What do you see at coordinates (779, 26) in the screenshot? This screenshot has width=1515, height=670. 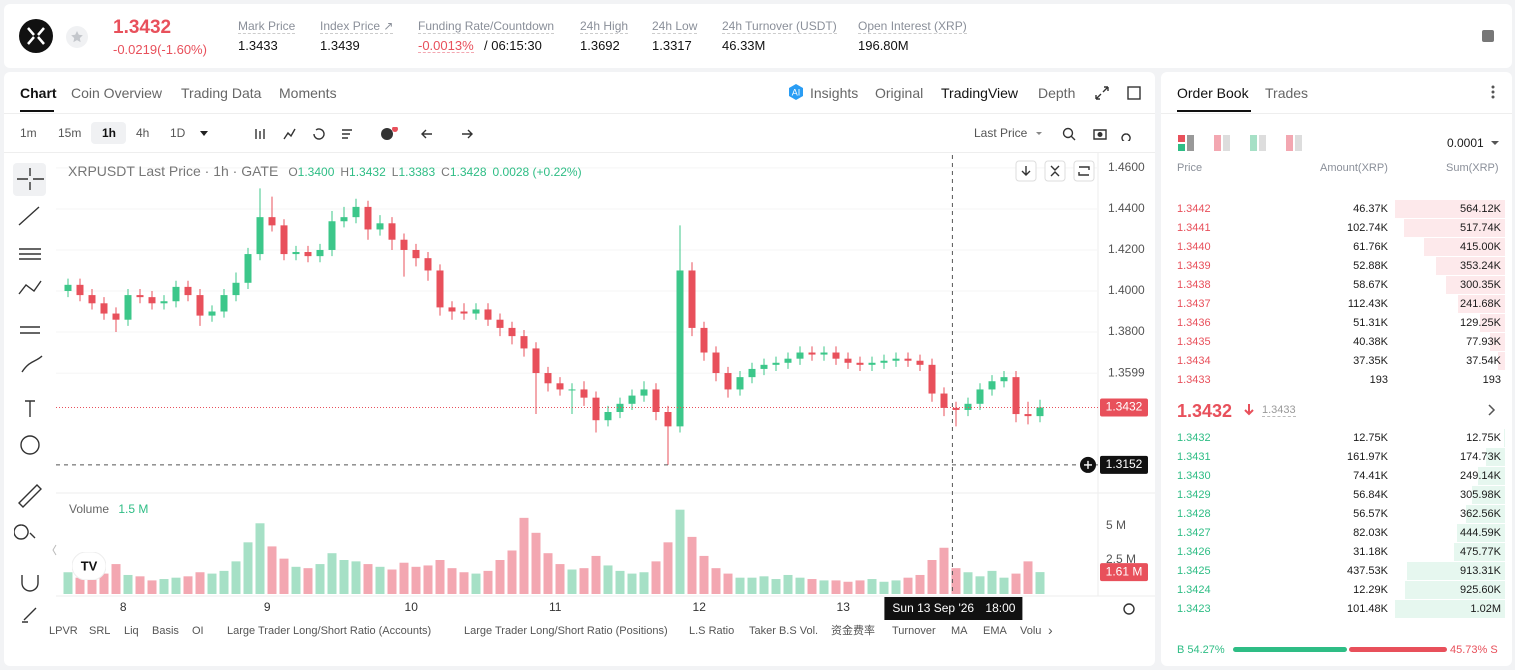 I see `stat-label: 24h Turnover (USDT)` at bounding box center [779, 26].